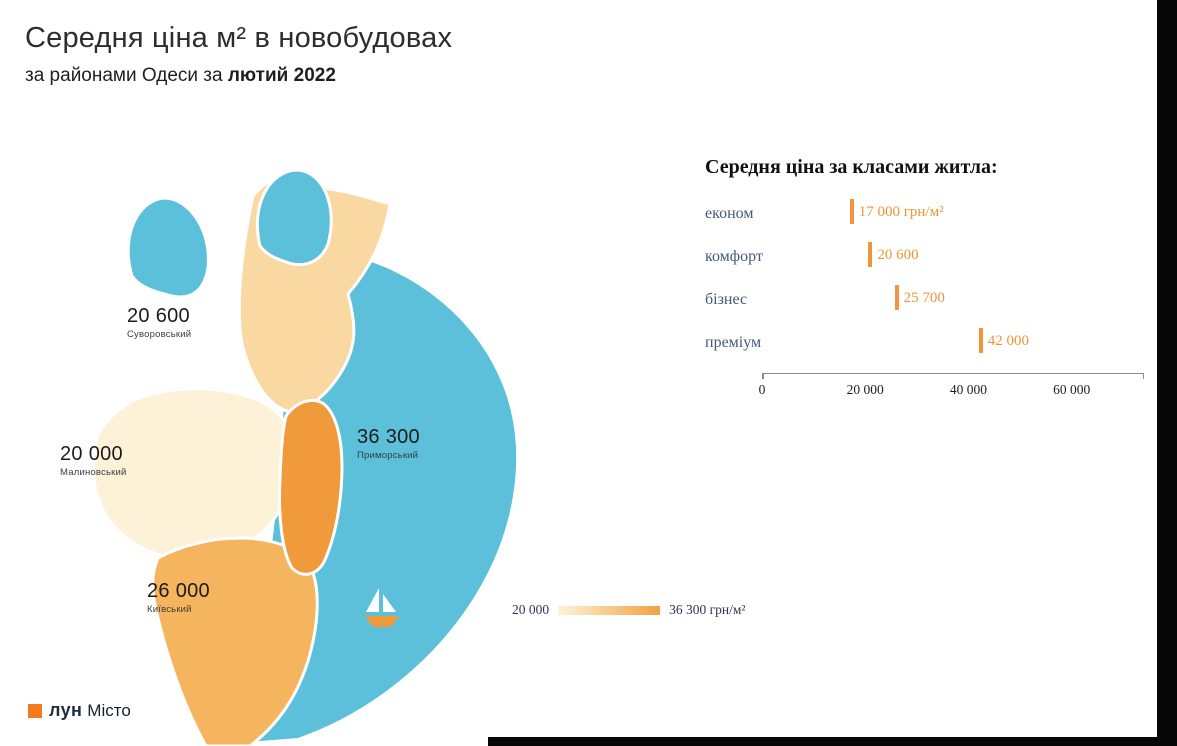 The height and width of the screenshot is (746, 1177). I want to click on screen-edge-bottom, so click(832, 741).